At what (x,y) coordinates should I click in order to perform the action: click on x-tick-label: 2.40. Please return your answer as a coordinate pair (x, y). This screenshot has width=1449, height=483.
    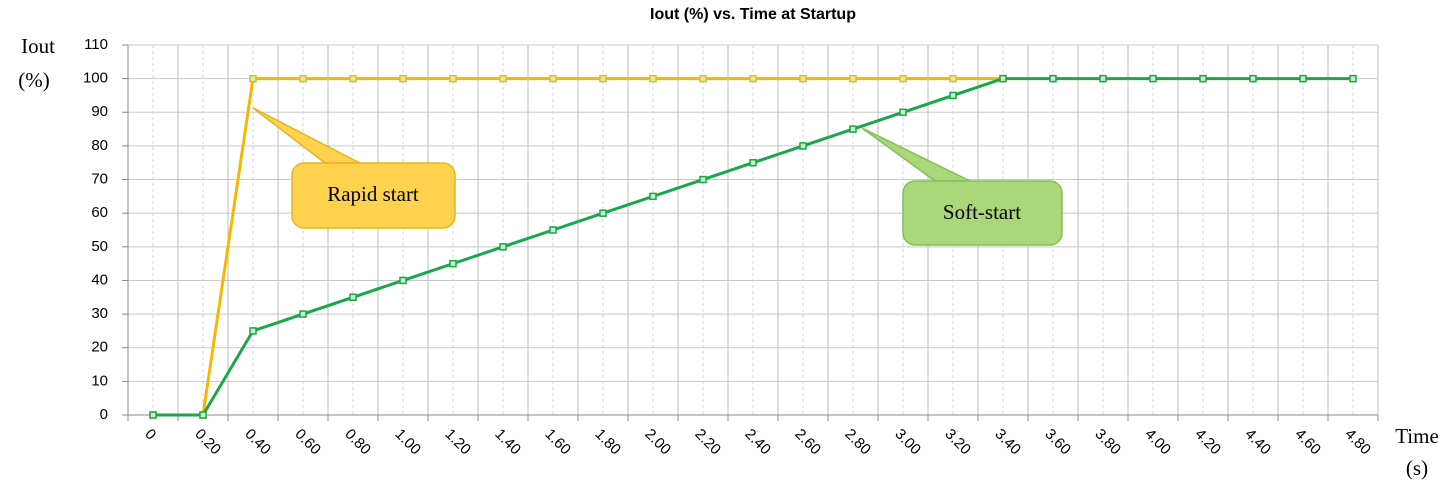
    Looking at the image, I should click on (757, 442).